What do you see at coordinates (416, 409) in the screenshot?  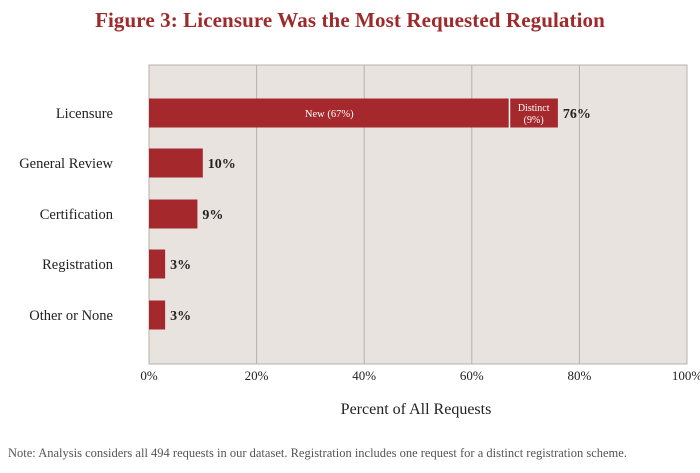 I see `x-axis-title: Percent of All Requests` at bounding box center [416, 409].